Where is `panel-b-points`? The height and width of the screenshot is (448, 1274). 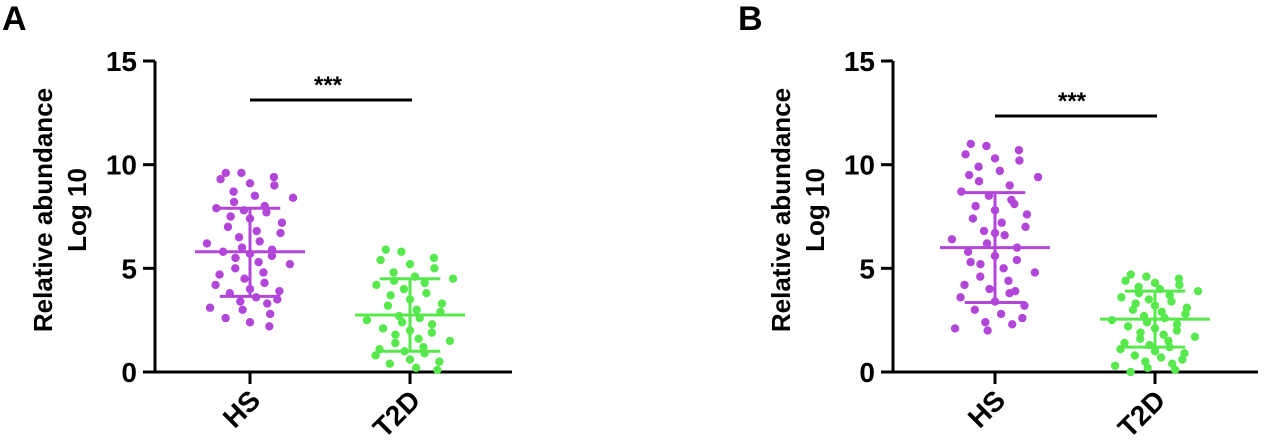 panel-b-points is located at coordinates (1075, 258).